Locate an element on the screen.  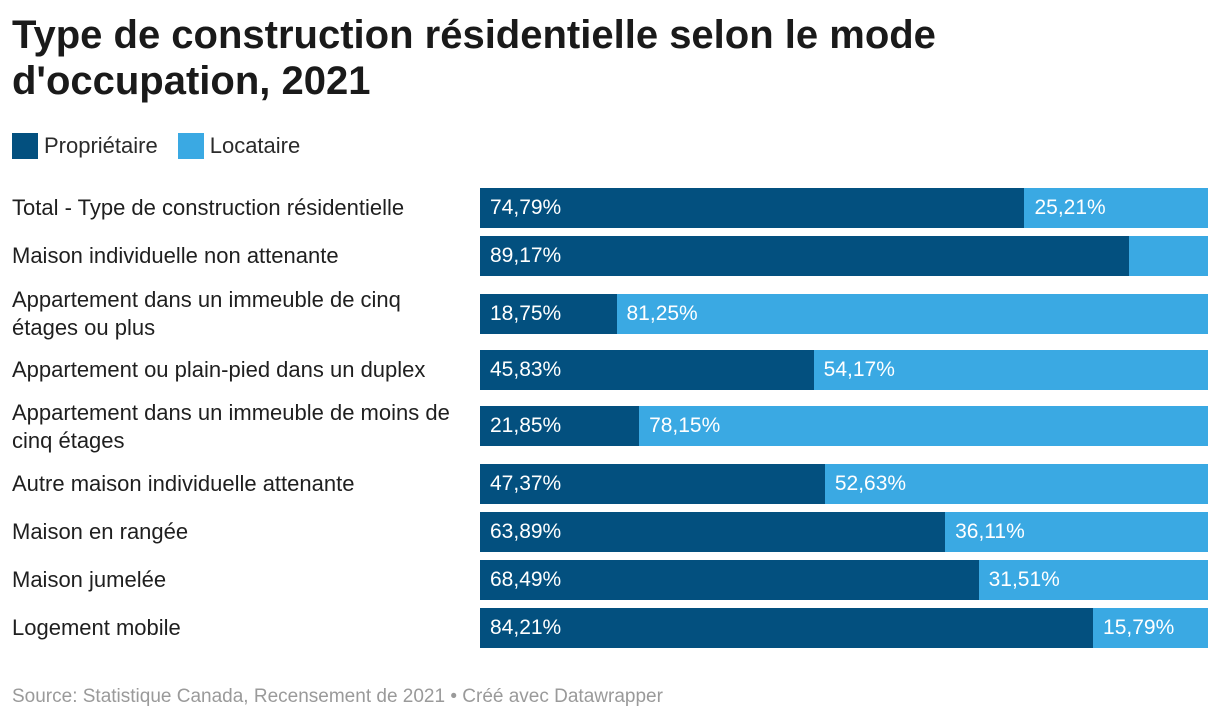
bar-row: 45,83% 54,17% is located at coordinates (844, 370).